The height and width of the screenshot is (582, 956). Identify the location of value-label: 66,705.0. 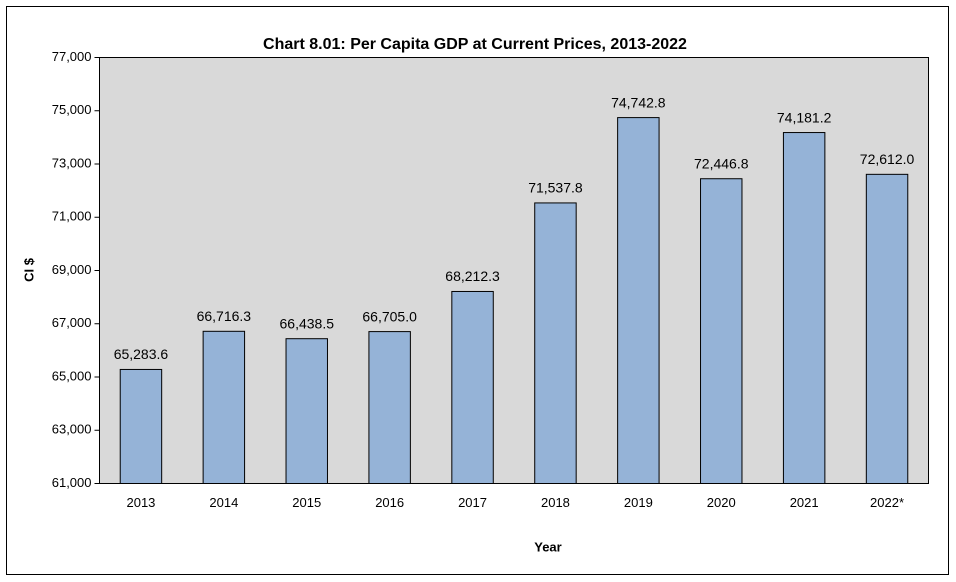
(389, 316).